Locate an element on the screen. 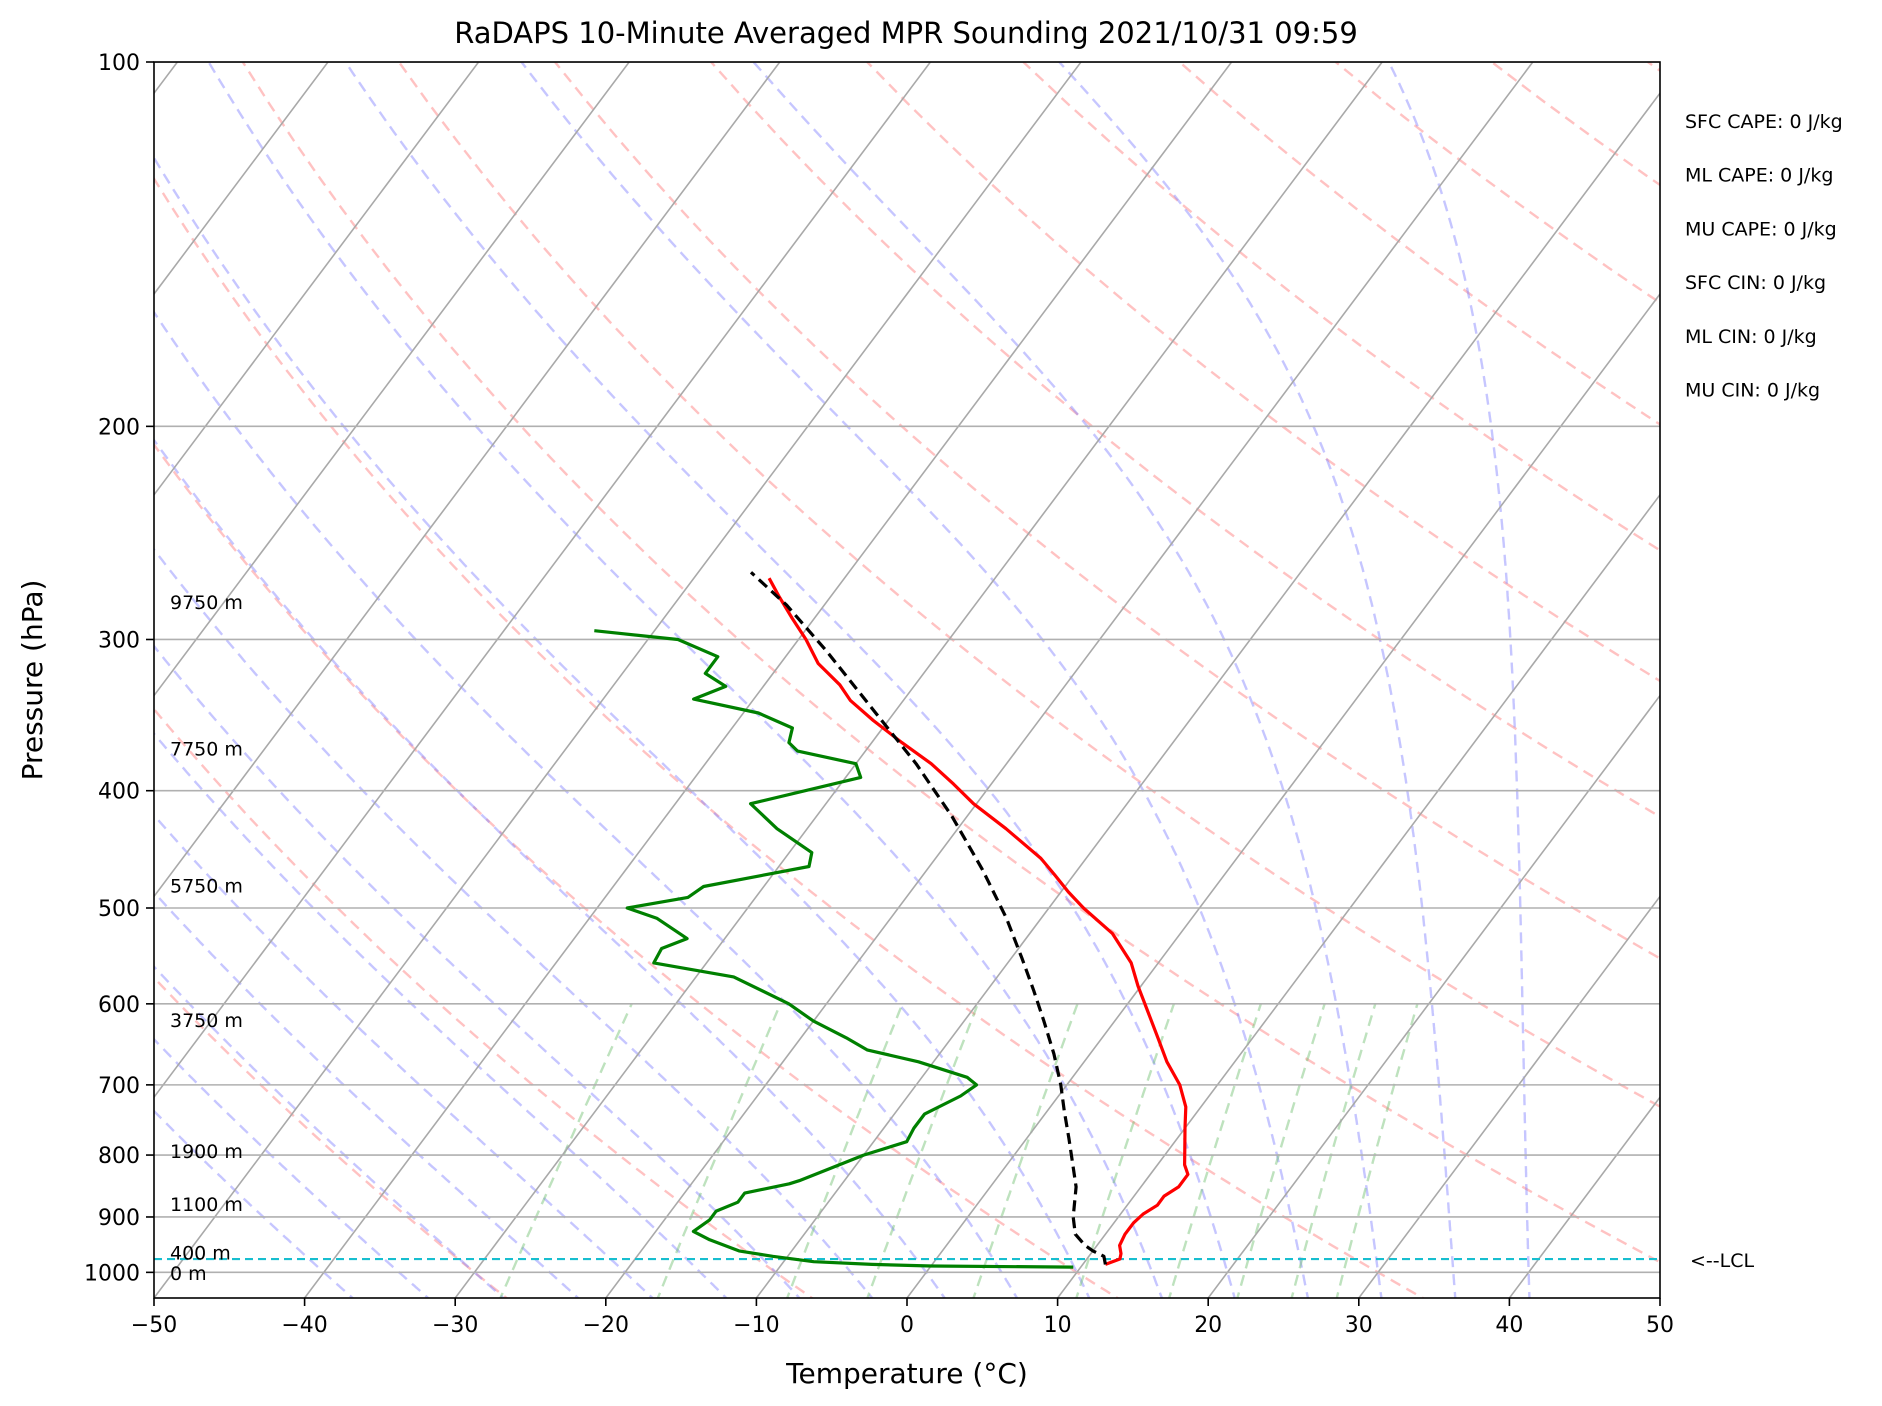 The width and height of the screenshot is (1882, 1406). x-tick-label: 30 is located at coordinates (1359, 1325).